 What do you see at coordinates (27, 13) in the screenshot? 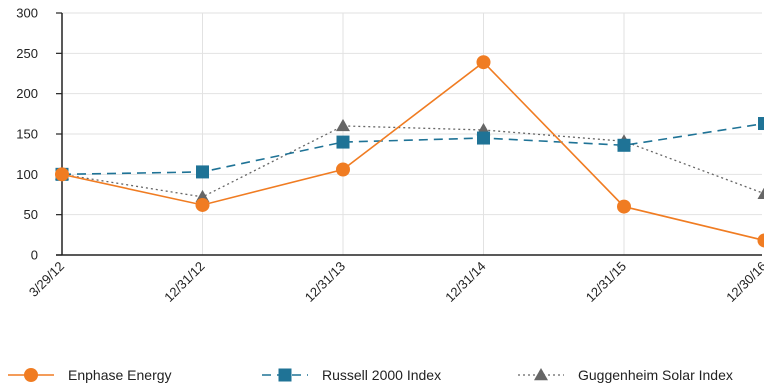
I see `y-tick-label: 300` at bounding box center [27, 13].